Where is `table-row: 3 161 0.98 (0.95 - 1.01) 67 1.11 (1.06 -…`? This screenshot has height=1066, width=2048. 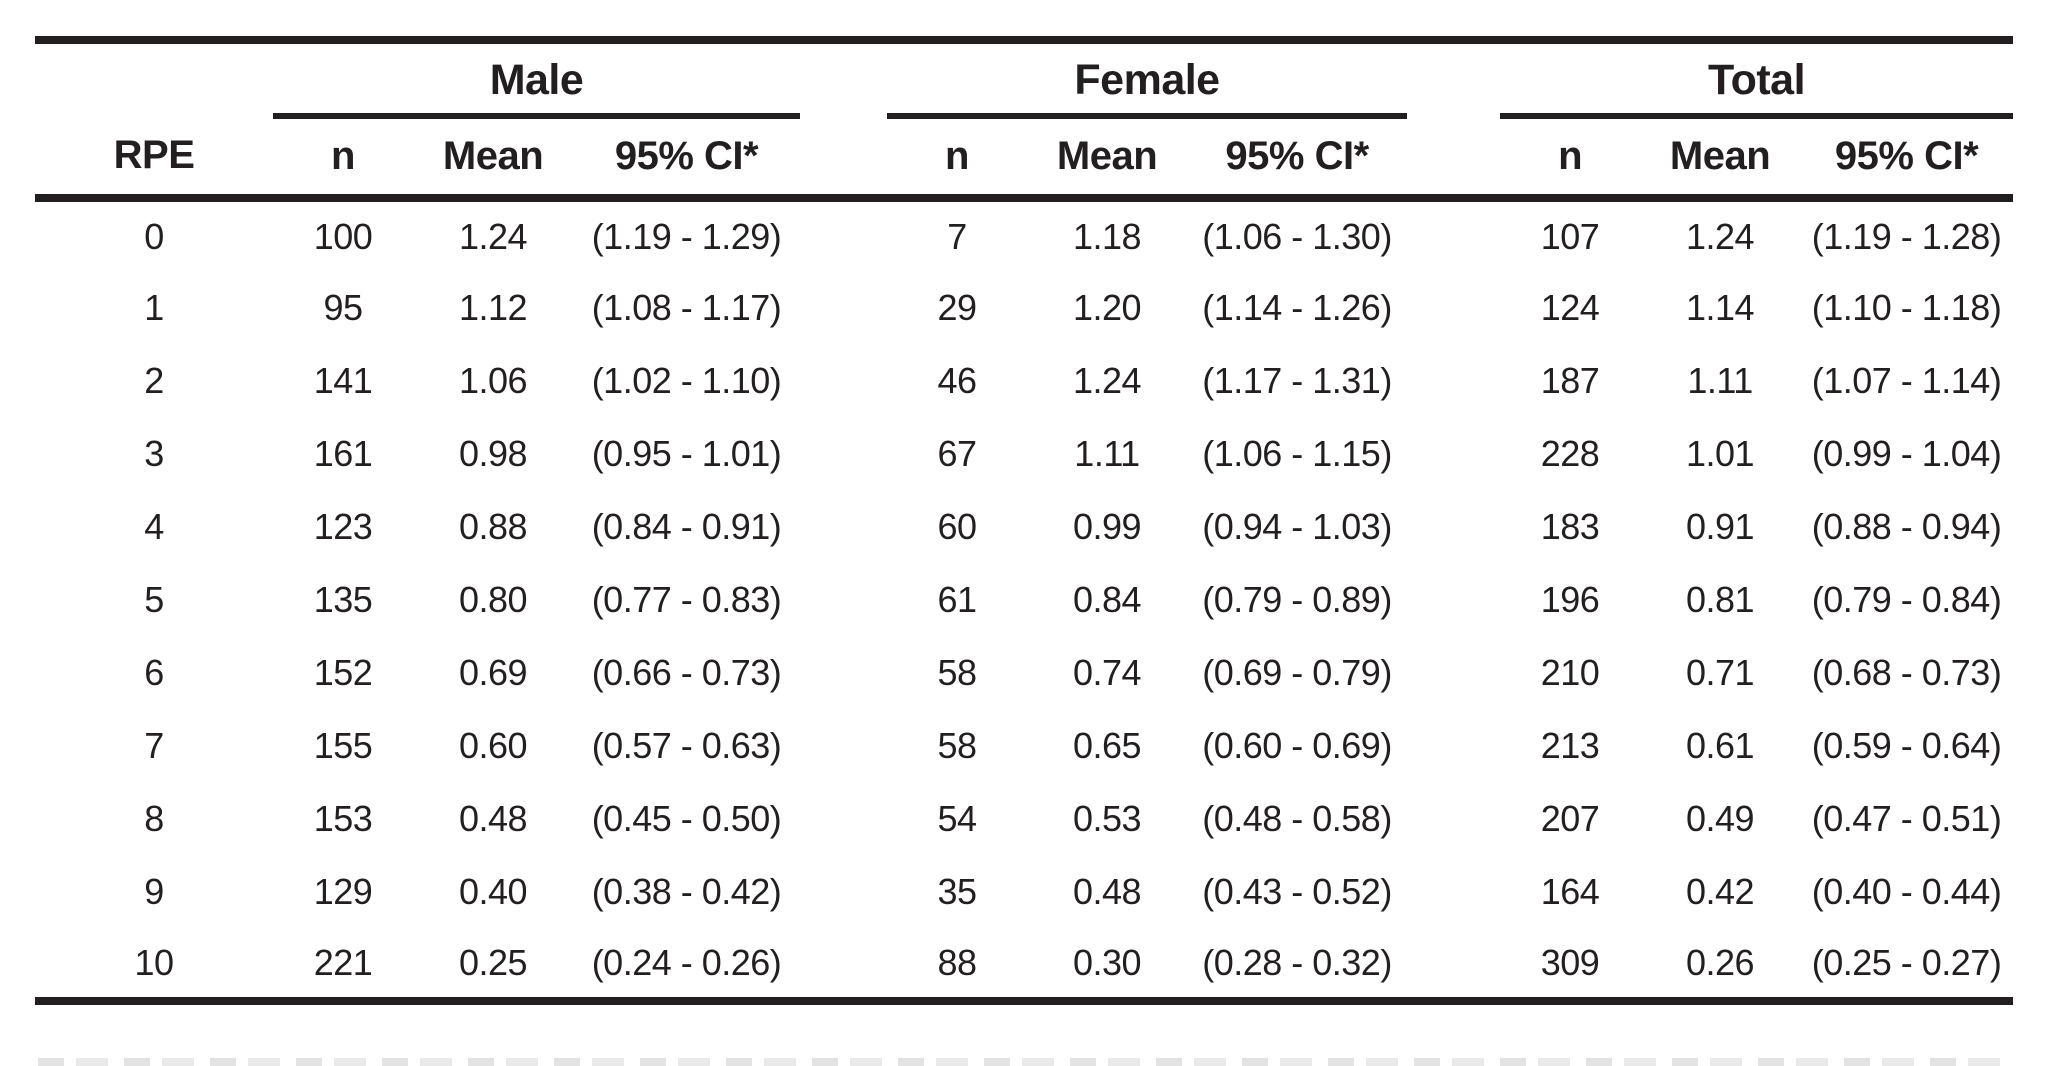
table-row: 3 161 0.98 (0.95 - 1.01) 67 1.11 (1.06 -… is located at coordinates (1024, 453).